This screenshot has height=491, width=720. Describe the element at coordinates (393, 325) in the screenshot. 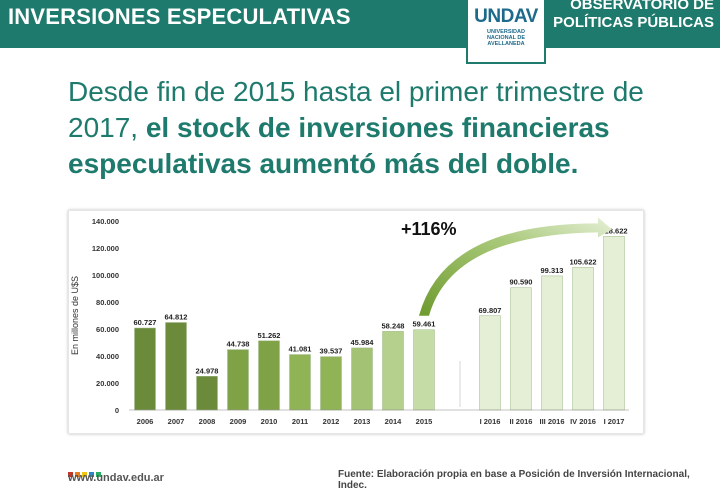

I see `data-label: 58.248` at that location.